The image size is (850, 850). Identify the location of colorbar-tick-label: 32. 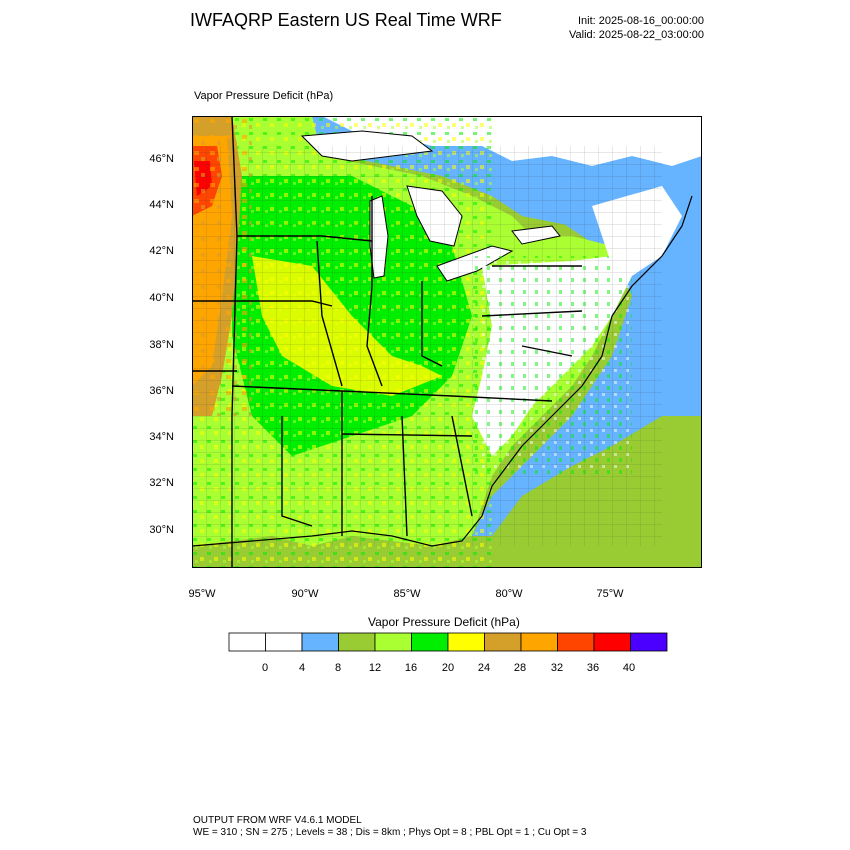
(557, 668).